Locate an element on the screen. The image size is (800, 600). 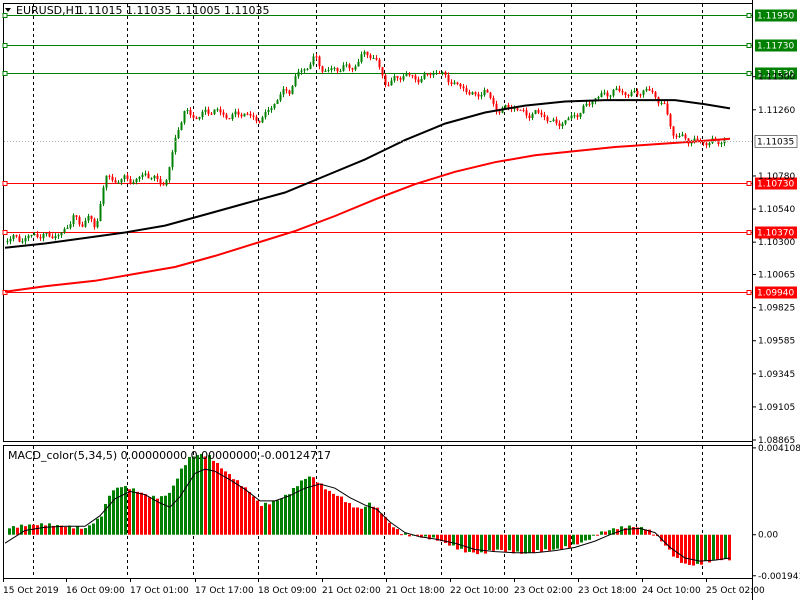
time-tick-label: 25 Oct 02:00 is located at coordinates (735, 591).